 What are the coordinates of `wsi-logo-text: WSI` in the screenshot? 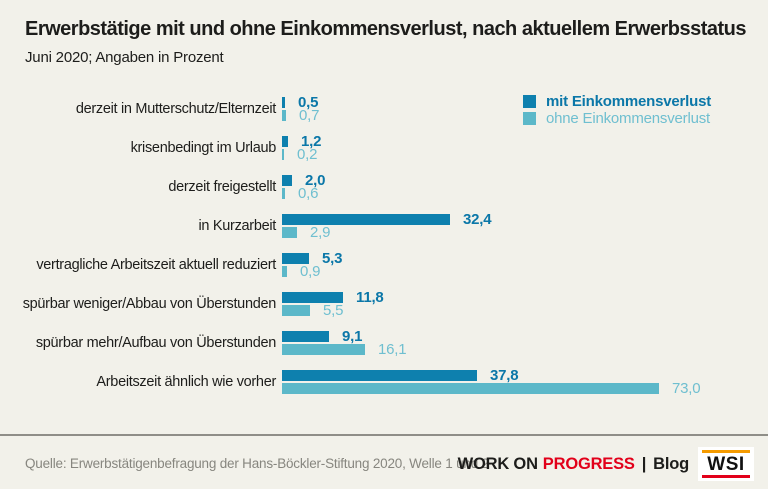 It's located at (726, 464).